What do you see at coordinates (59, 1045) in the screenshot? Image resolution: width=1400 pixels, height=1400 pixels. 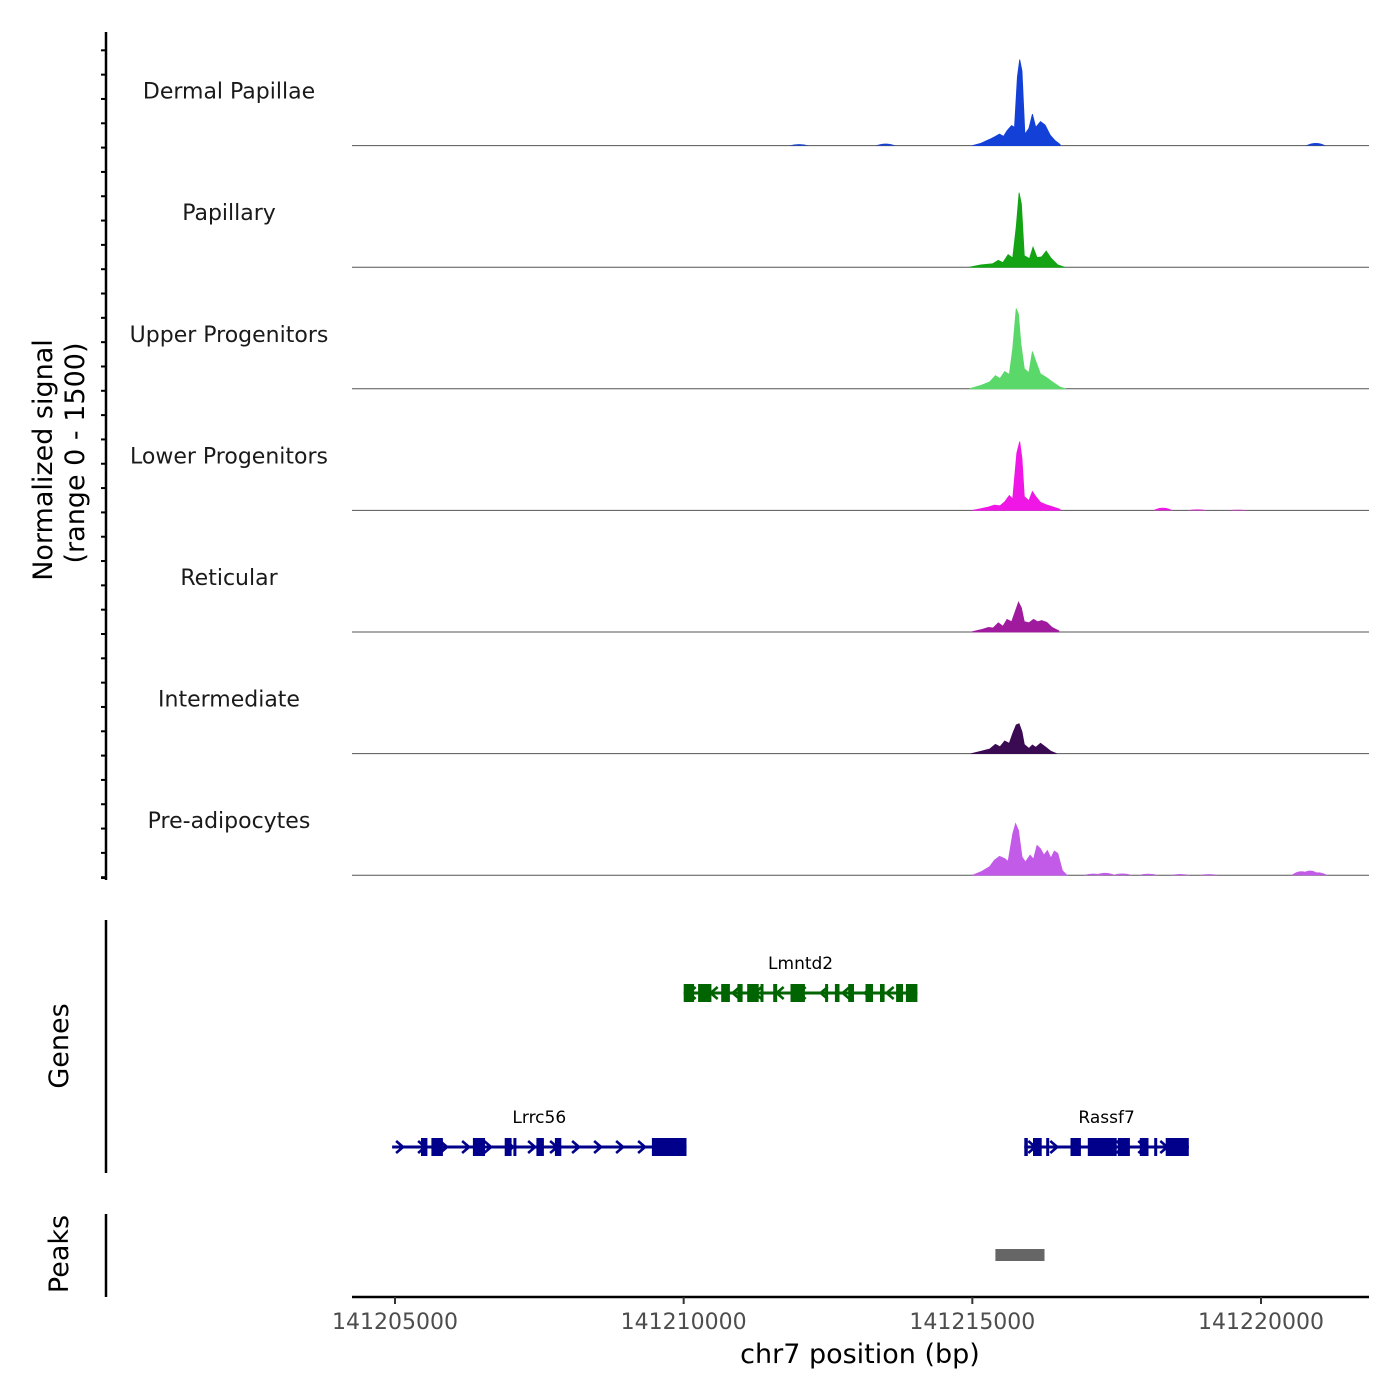 I see `genes-axis-title: Genes` at bounding box center [59, 1045].